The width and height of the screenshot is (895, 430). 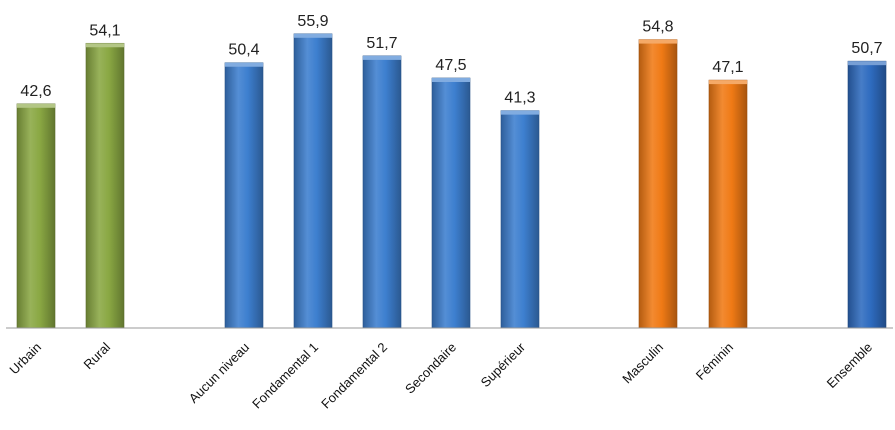 What do you see at coordinates (866, 48) in the screenshot?
I see `value-label-ensemble: 50,7` at bounding box center [866, 48].